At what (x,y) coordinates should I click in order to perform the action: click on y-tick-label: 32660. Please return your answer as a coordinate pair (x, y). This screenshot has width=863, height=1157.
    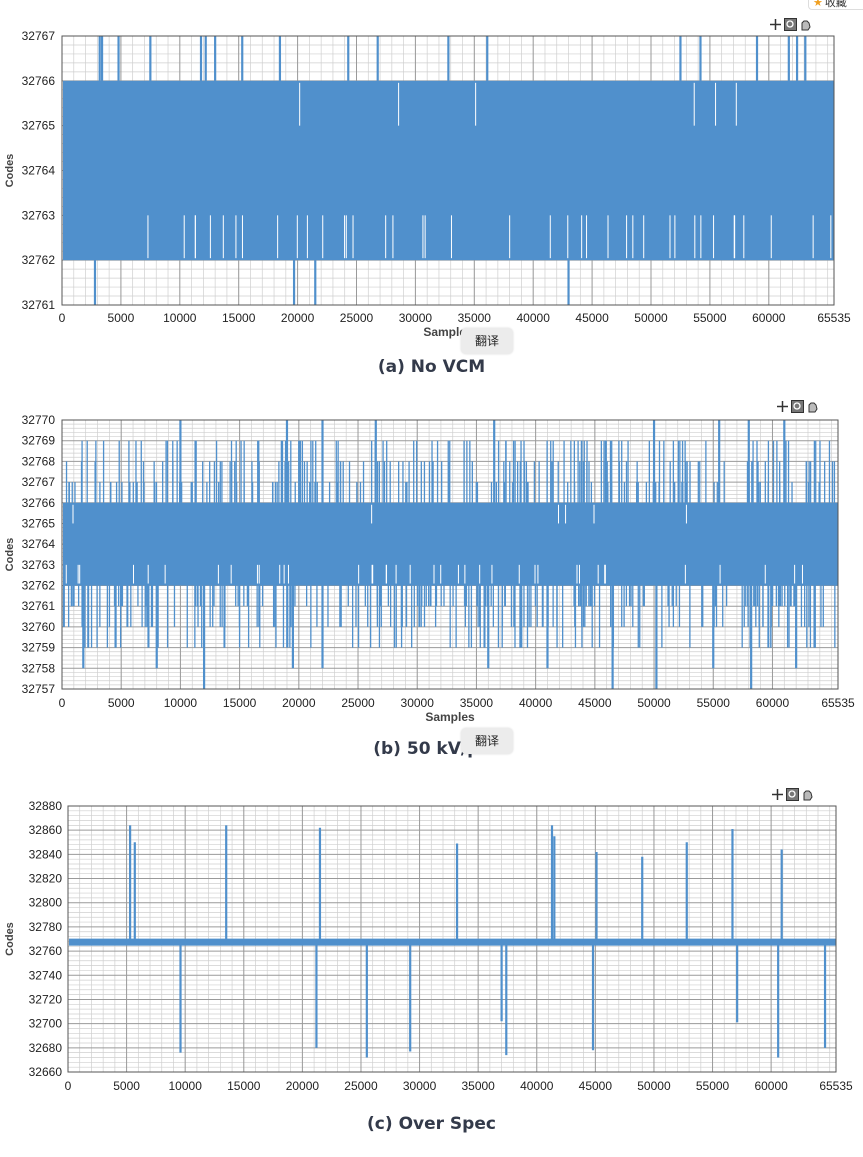
    Looking at the image, I should click on (46, 1072).